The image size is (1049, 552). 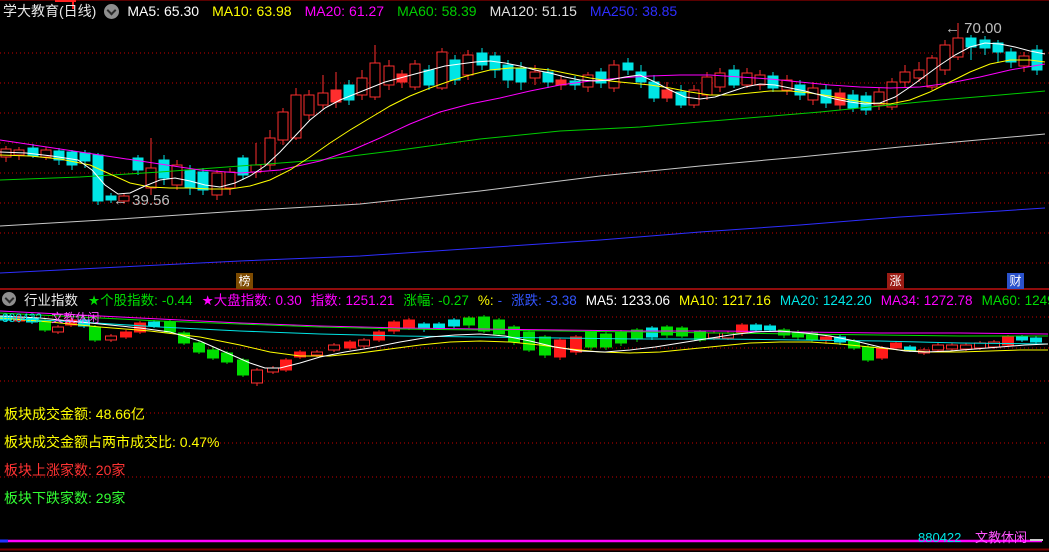 I want to click on indicator-item: MA5: 1233.06, so click(x=628, y=300).